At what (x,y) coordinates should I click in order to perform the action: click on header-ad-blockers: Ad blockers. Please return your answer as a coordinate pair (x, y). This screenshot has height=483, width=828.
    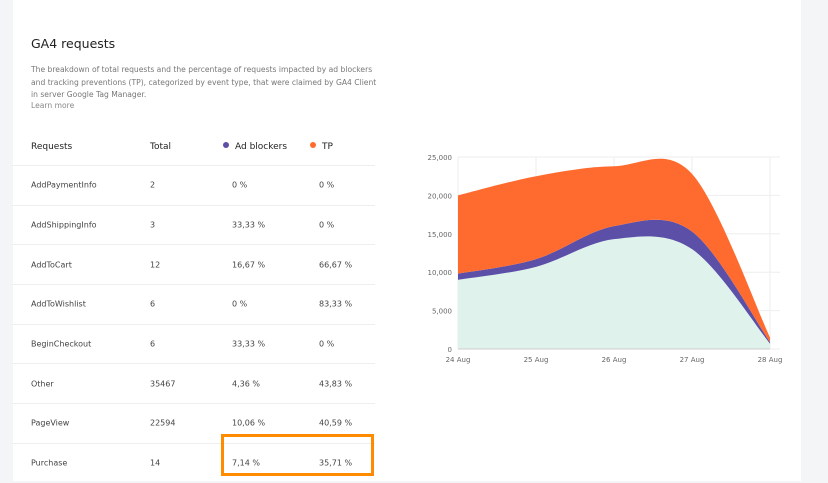
    Looking at the image, I should click on (255, 147).